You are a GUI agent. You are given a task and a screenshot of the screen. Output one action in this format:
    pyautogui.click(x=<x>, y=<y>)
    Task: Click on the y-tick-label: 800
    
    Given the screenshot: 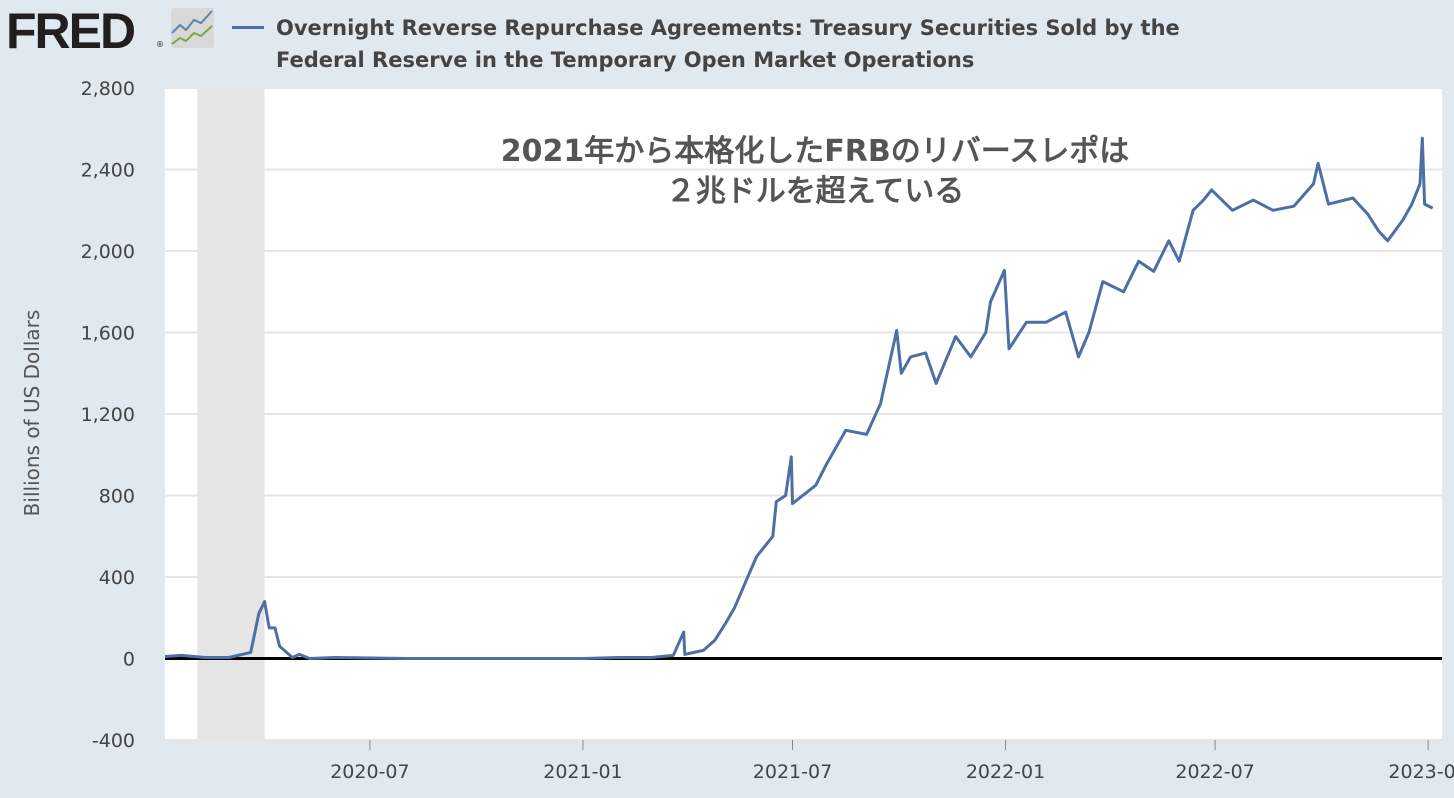 What is the action you would take?
    pyautogui.click(x=117, y=497)
    